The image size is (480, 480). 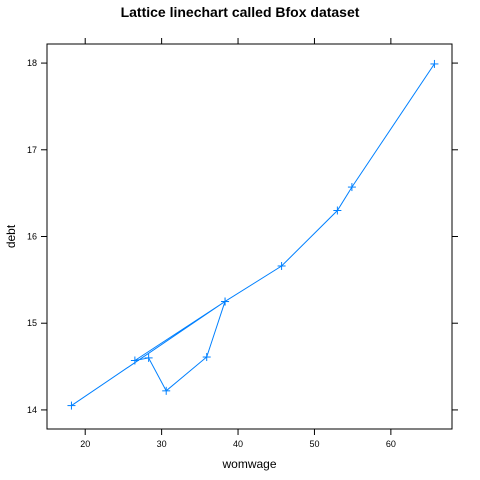 I want to click on chart-title: Lattice linechart called Bfox dataset, so click(x=240, y=12).